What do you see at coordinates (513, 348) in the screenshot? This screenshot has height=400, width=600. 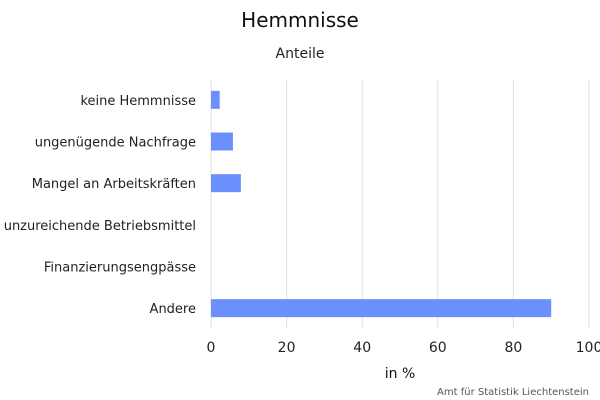 I see `x-tick-80: 80` at bounding box center [513, 348].